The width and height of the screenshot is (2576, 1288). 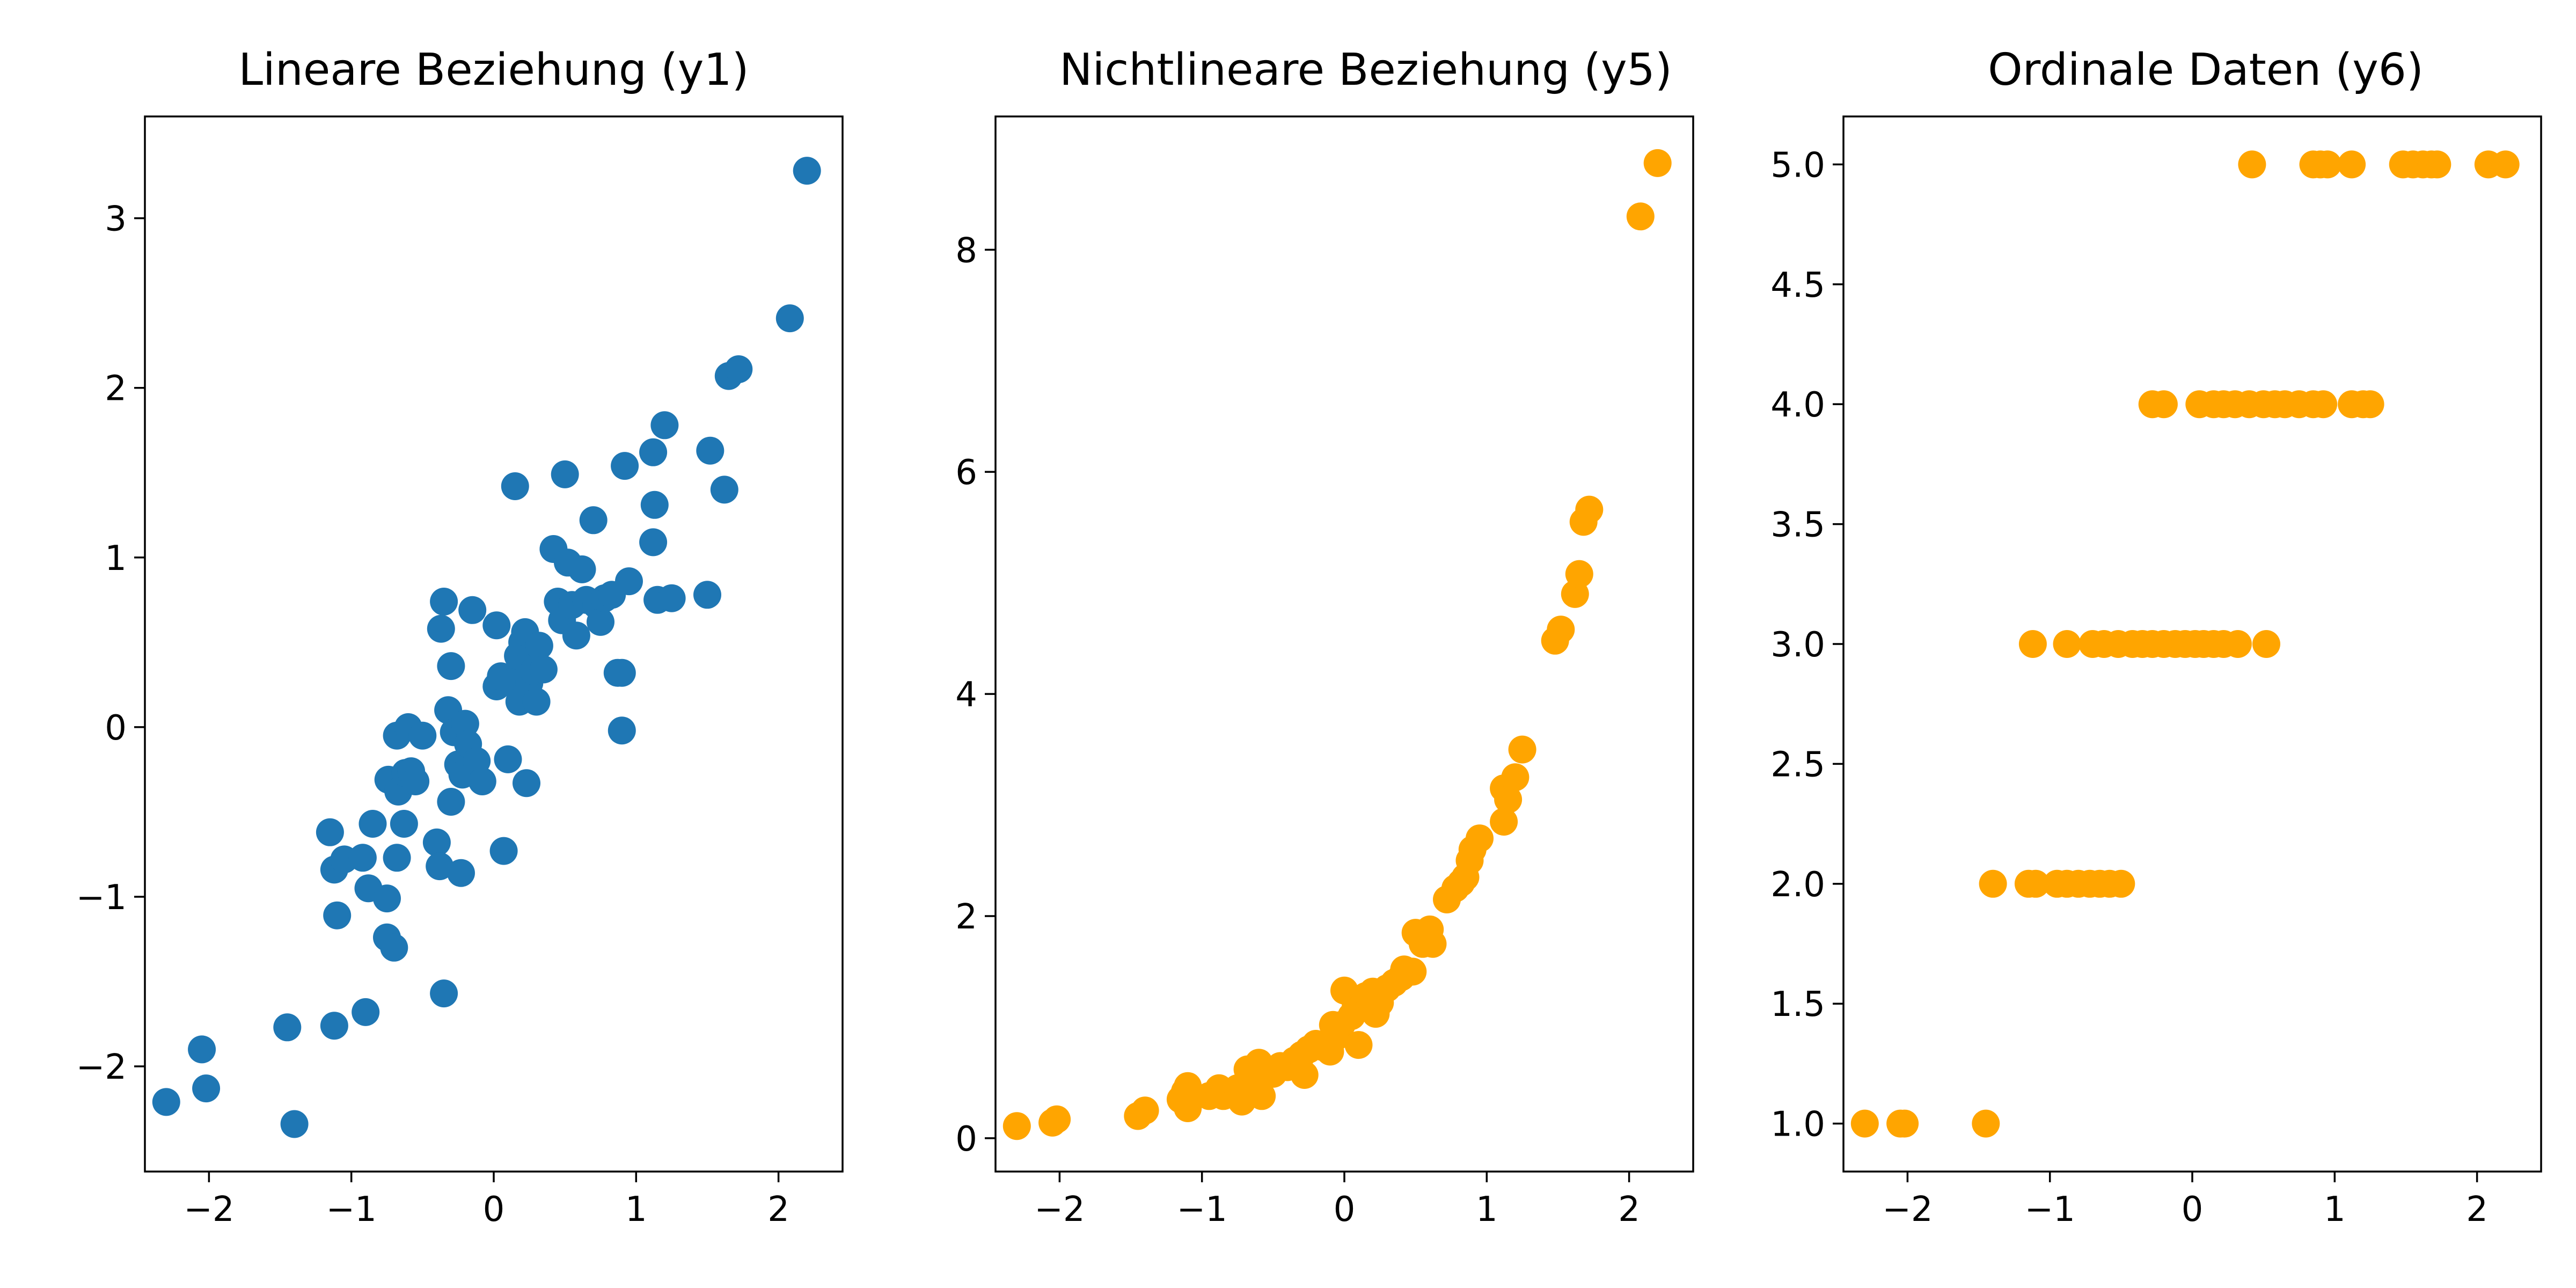 I want to click on y-tick-label: 2.0, so click(x=1797, y=885).